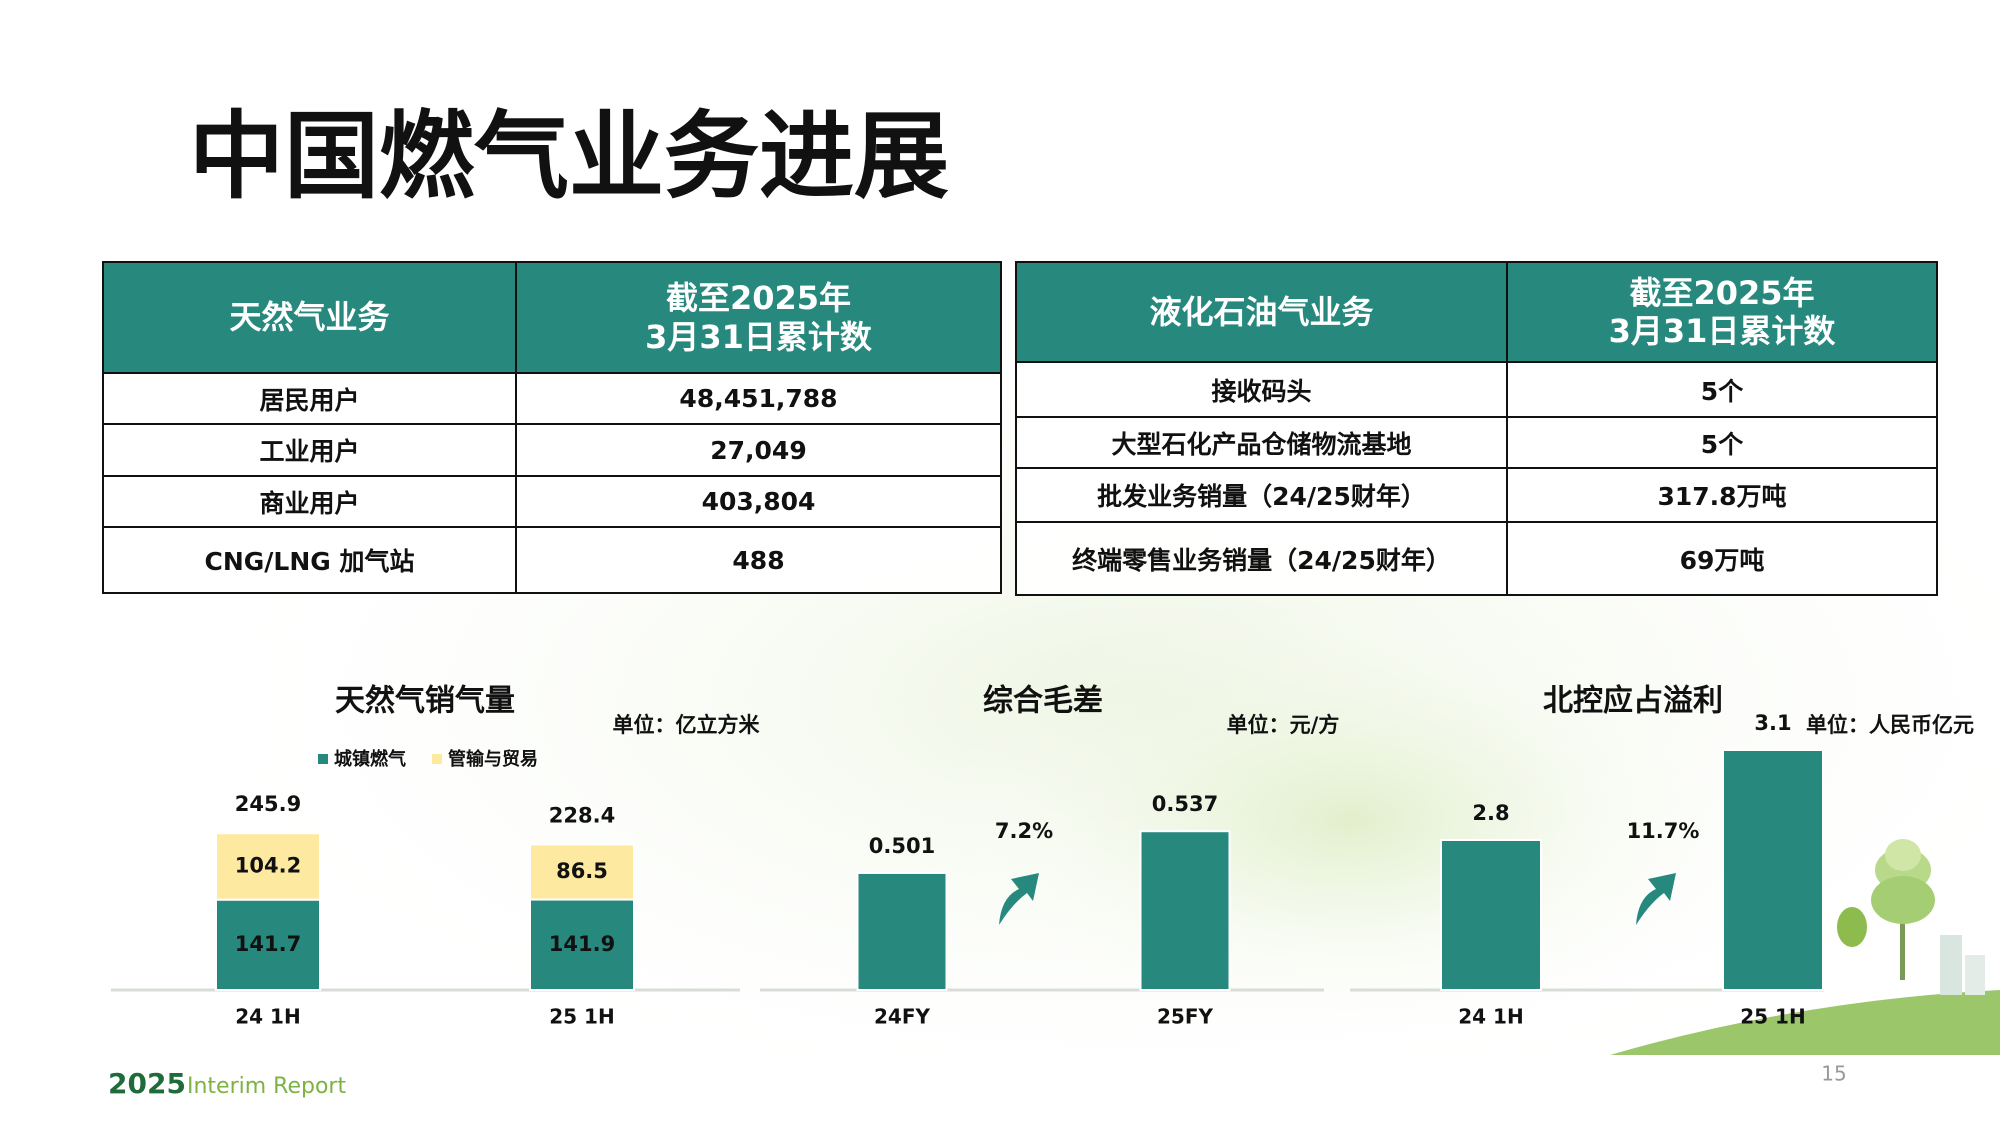 This screenshot has height=1125, width=2000. I want to click on table-row: 批发业务销量（24/25财年） 317.8万吨, so click(1476, 495).